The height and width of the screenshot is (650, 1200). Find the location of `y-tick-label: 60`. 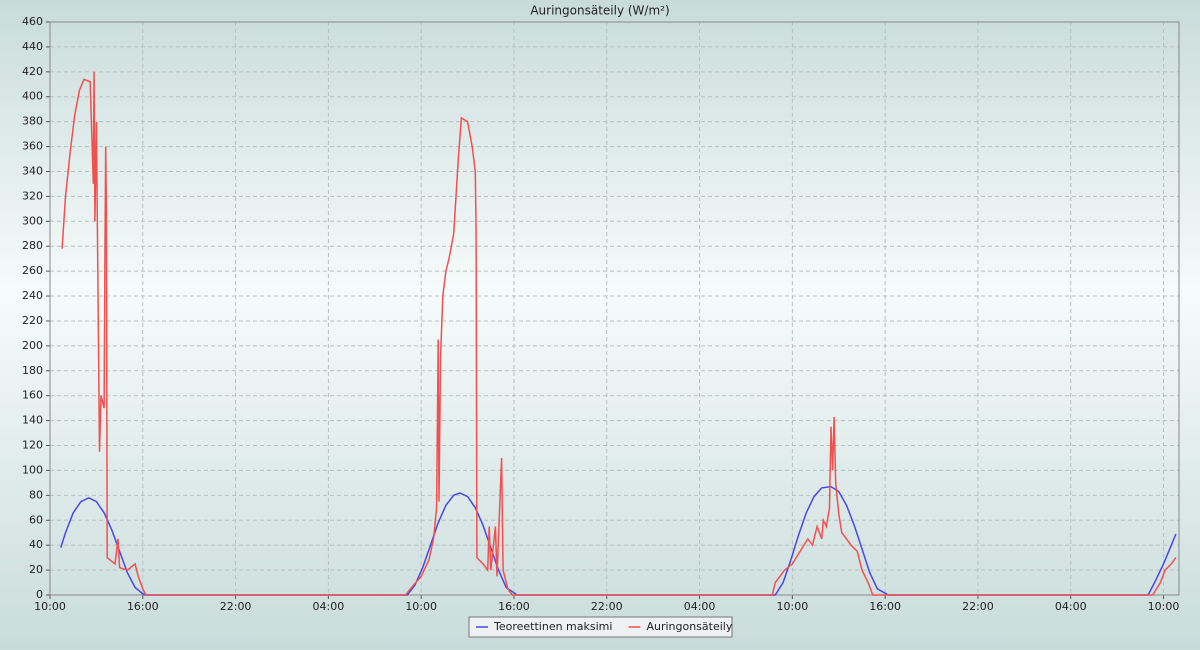

y-tick-label: 60 is located at coordinates (36, 519).